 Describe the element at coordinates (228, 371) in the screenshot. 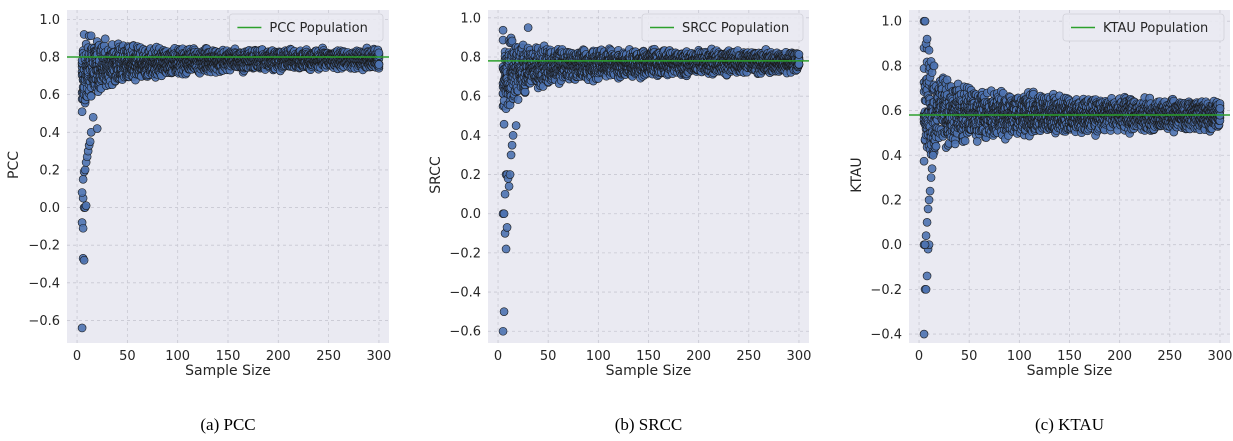

I see `x-axis-label: Sample Size` at that location.